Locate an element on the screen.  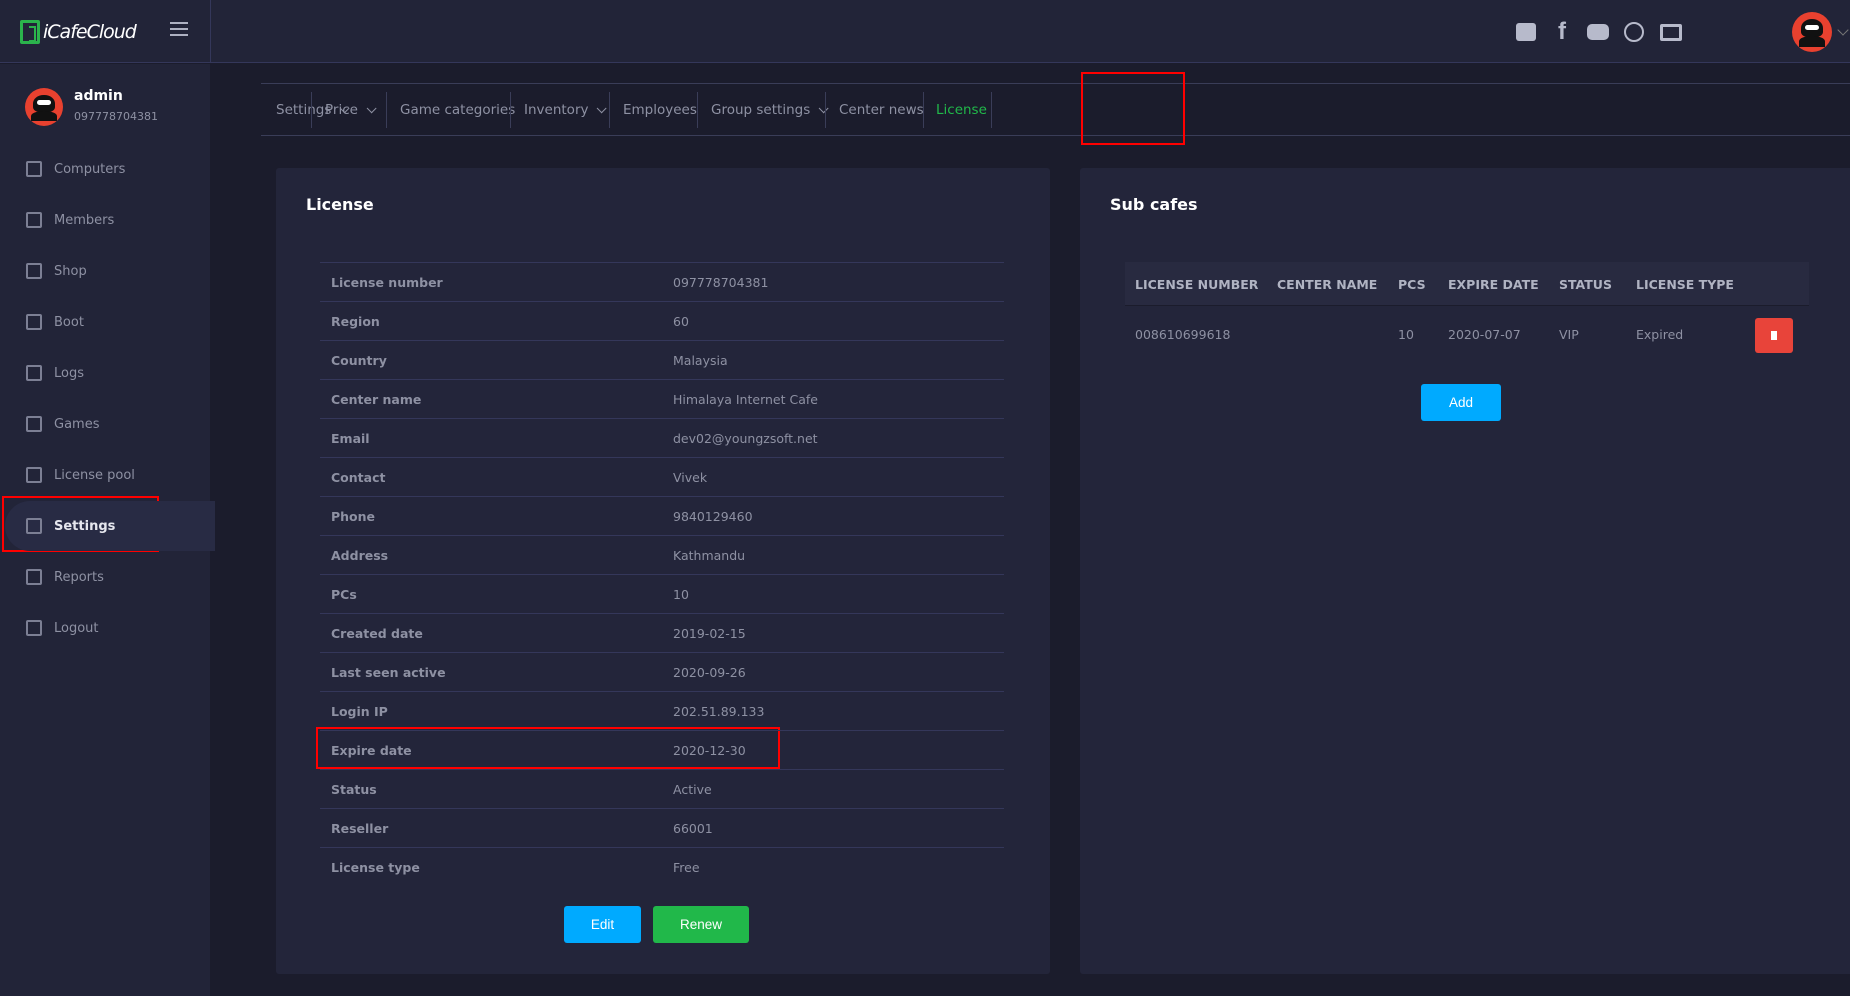
gamepad-icon is located at coordinates (34, 424).